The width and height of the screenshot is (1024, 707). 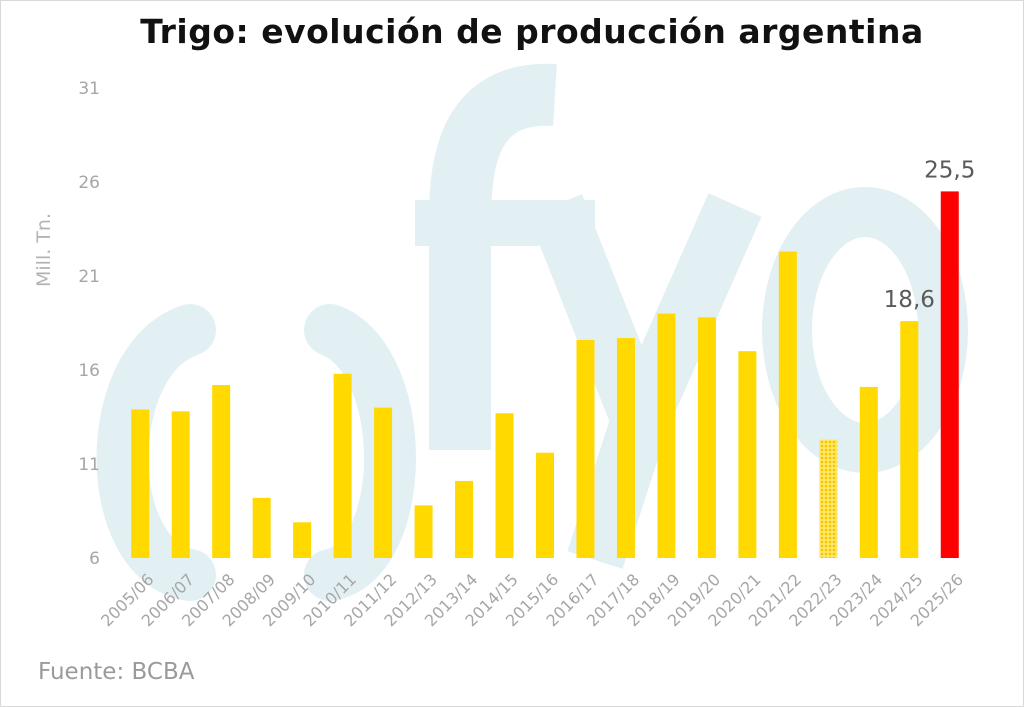 What do you see at coordinates (949, 170) in the screenshot?
I see `data-label: 25,5` at bounding box center [949, 170].